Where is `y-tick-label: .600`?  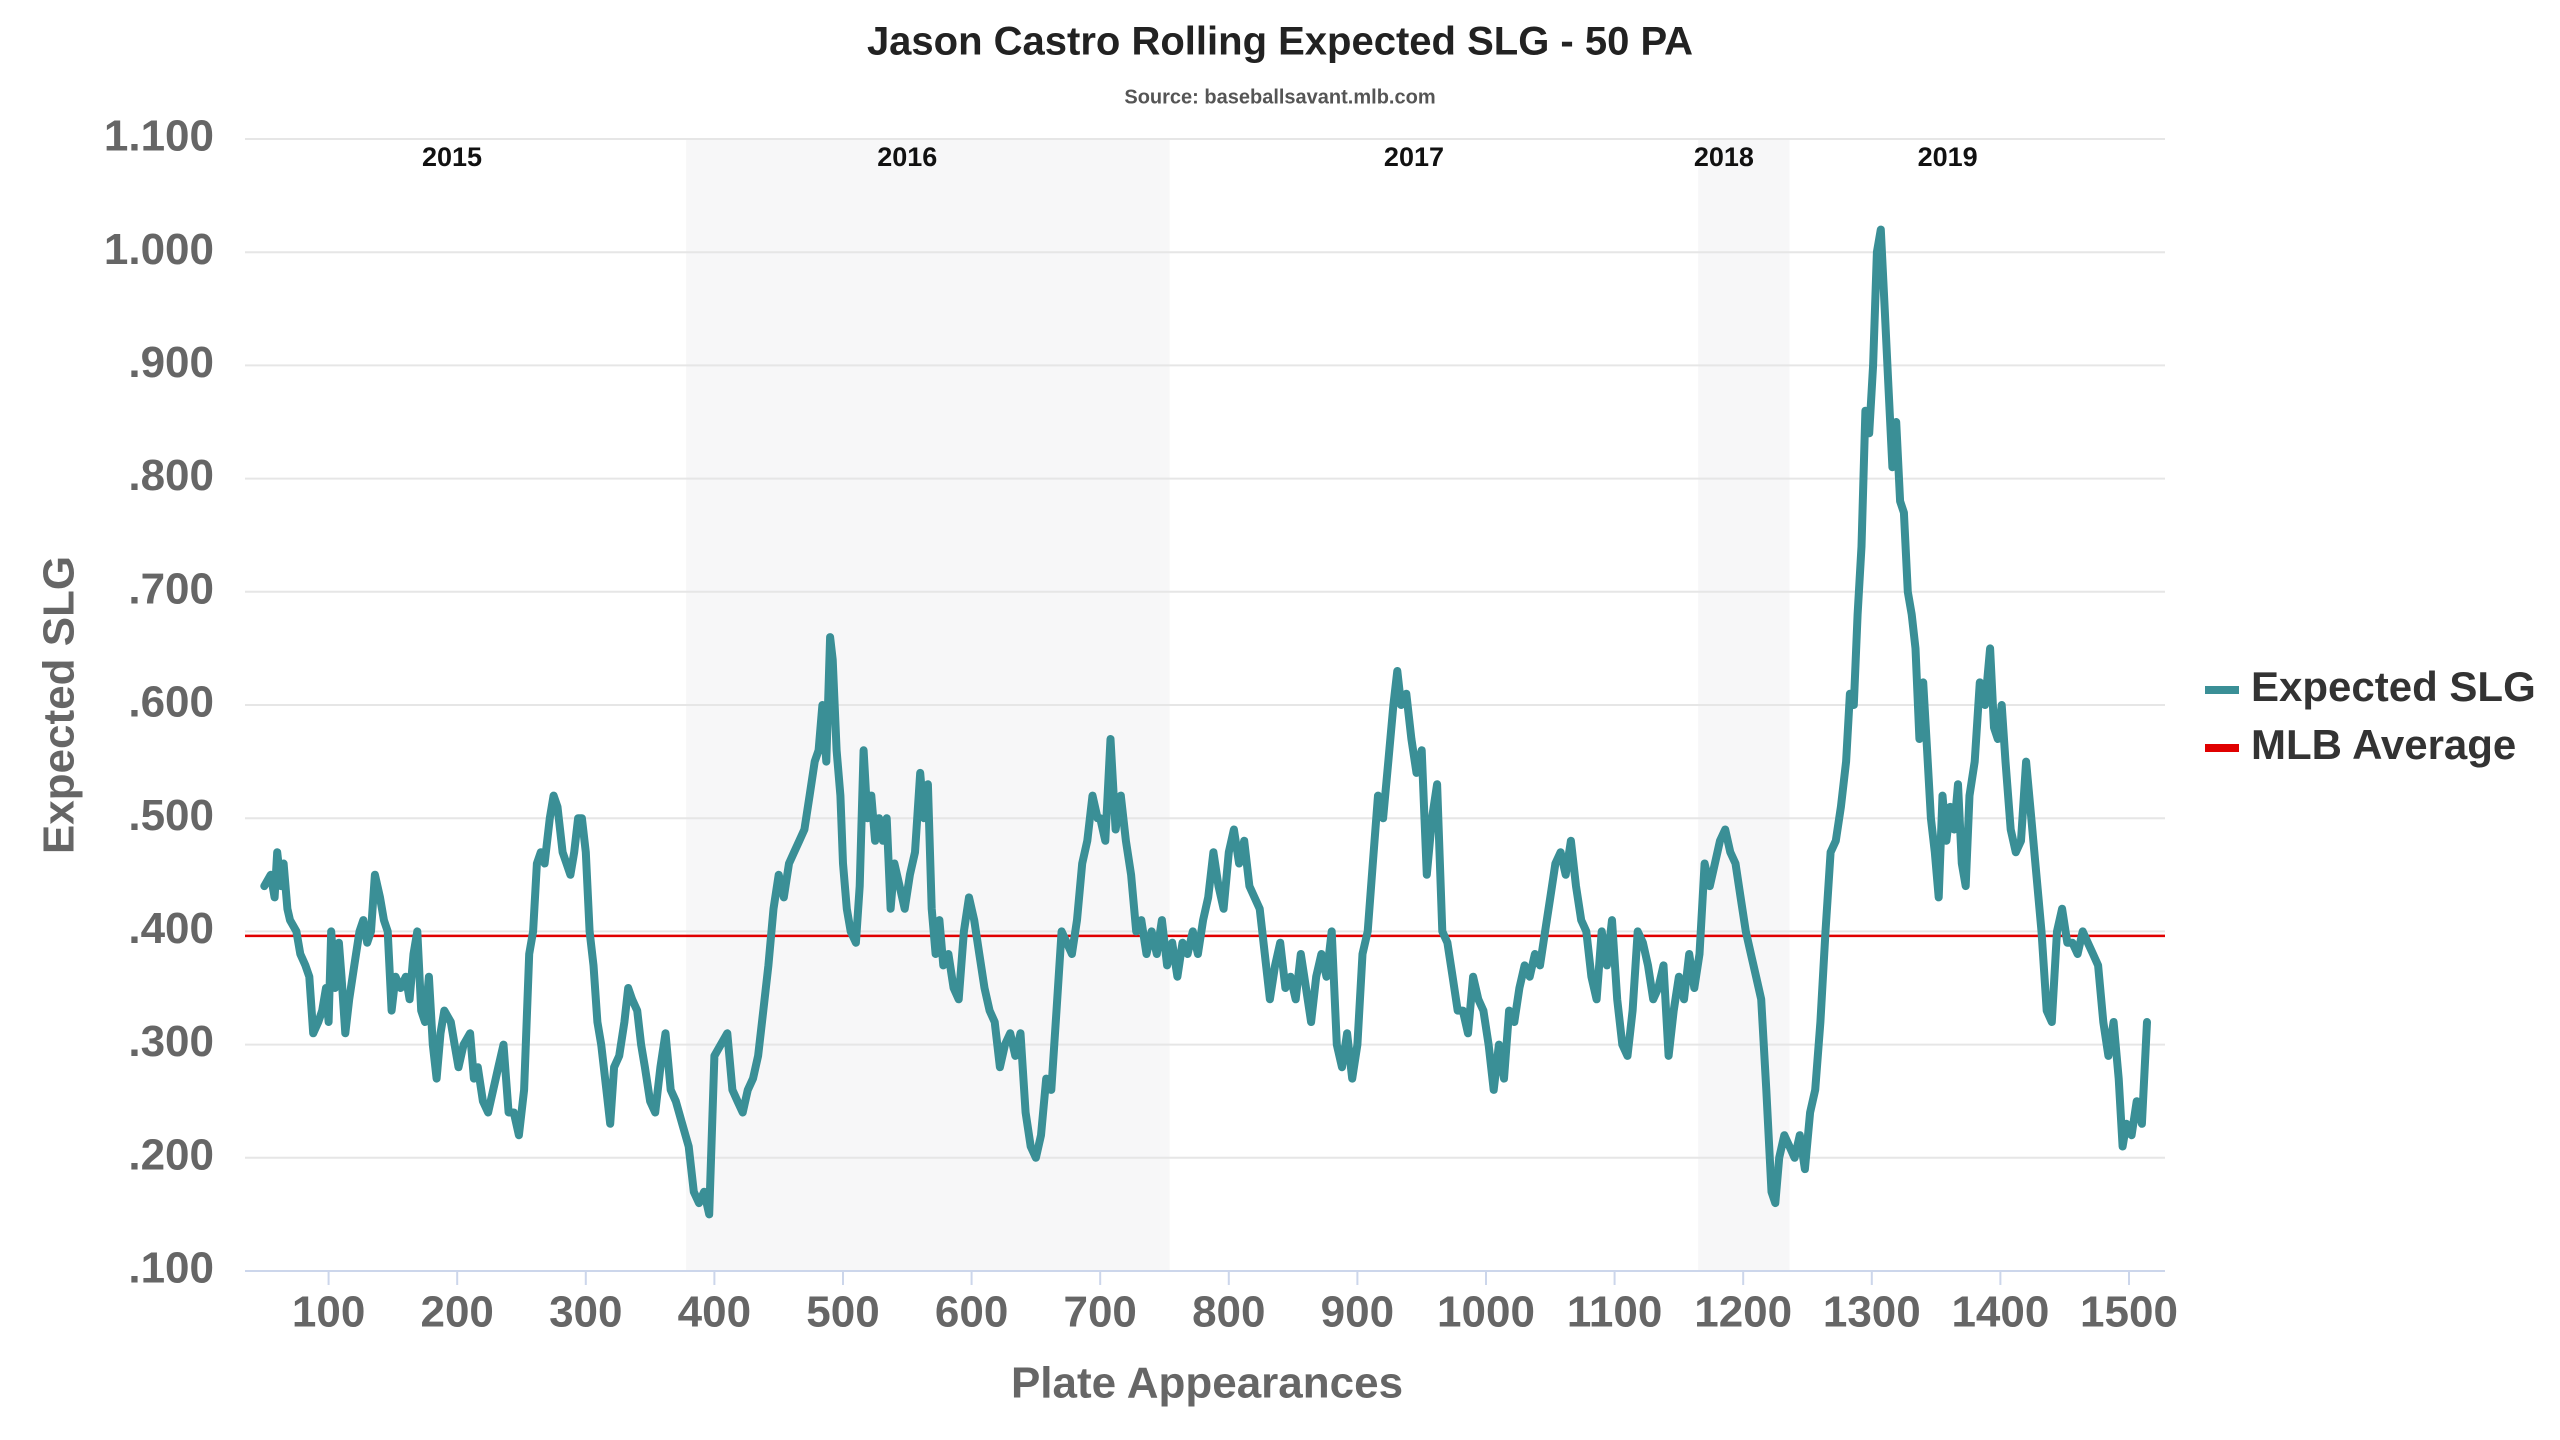
y-tick-label: .600 is located at coordinates (171, 702).